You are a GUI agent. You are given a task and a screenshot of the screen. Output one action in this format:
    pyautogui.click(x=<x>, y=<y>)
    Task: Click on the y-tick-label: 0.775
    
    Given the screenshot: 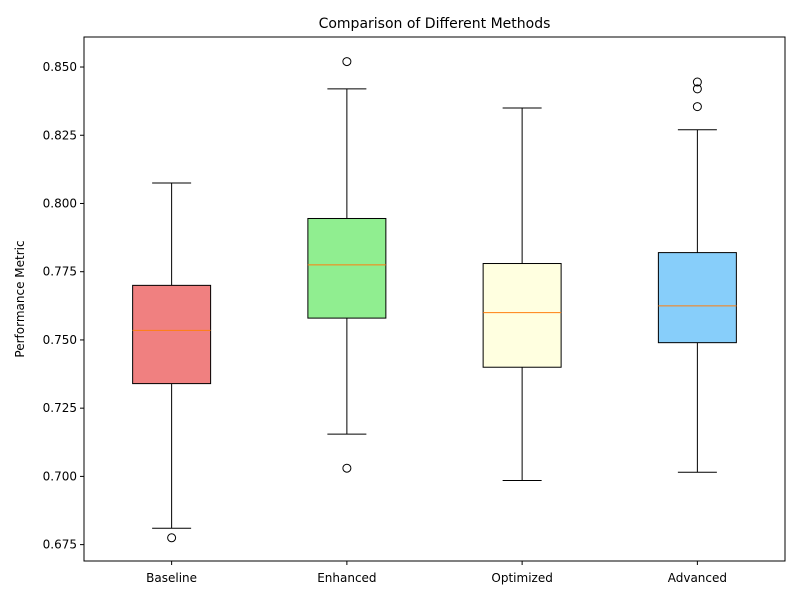 What is the action you would take?
    pyautogui.click(x=60, y=272)
    